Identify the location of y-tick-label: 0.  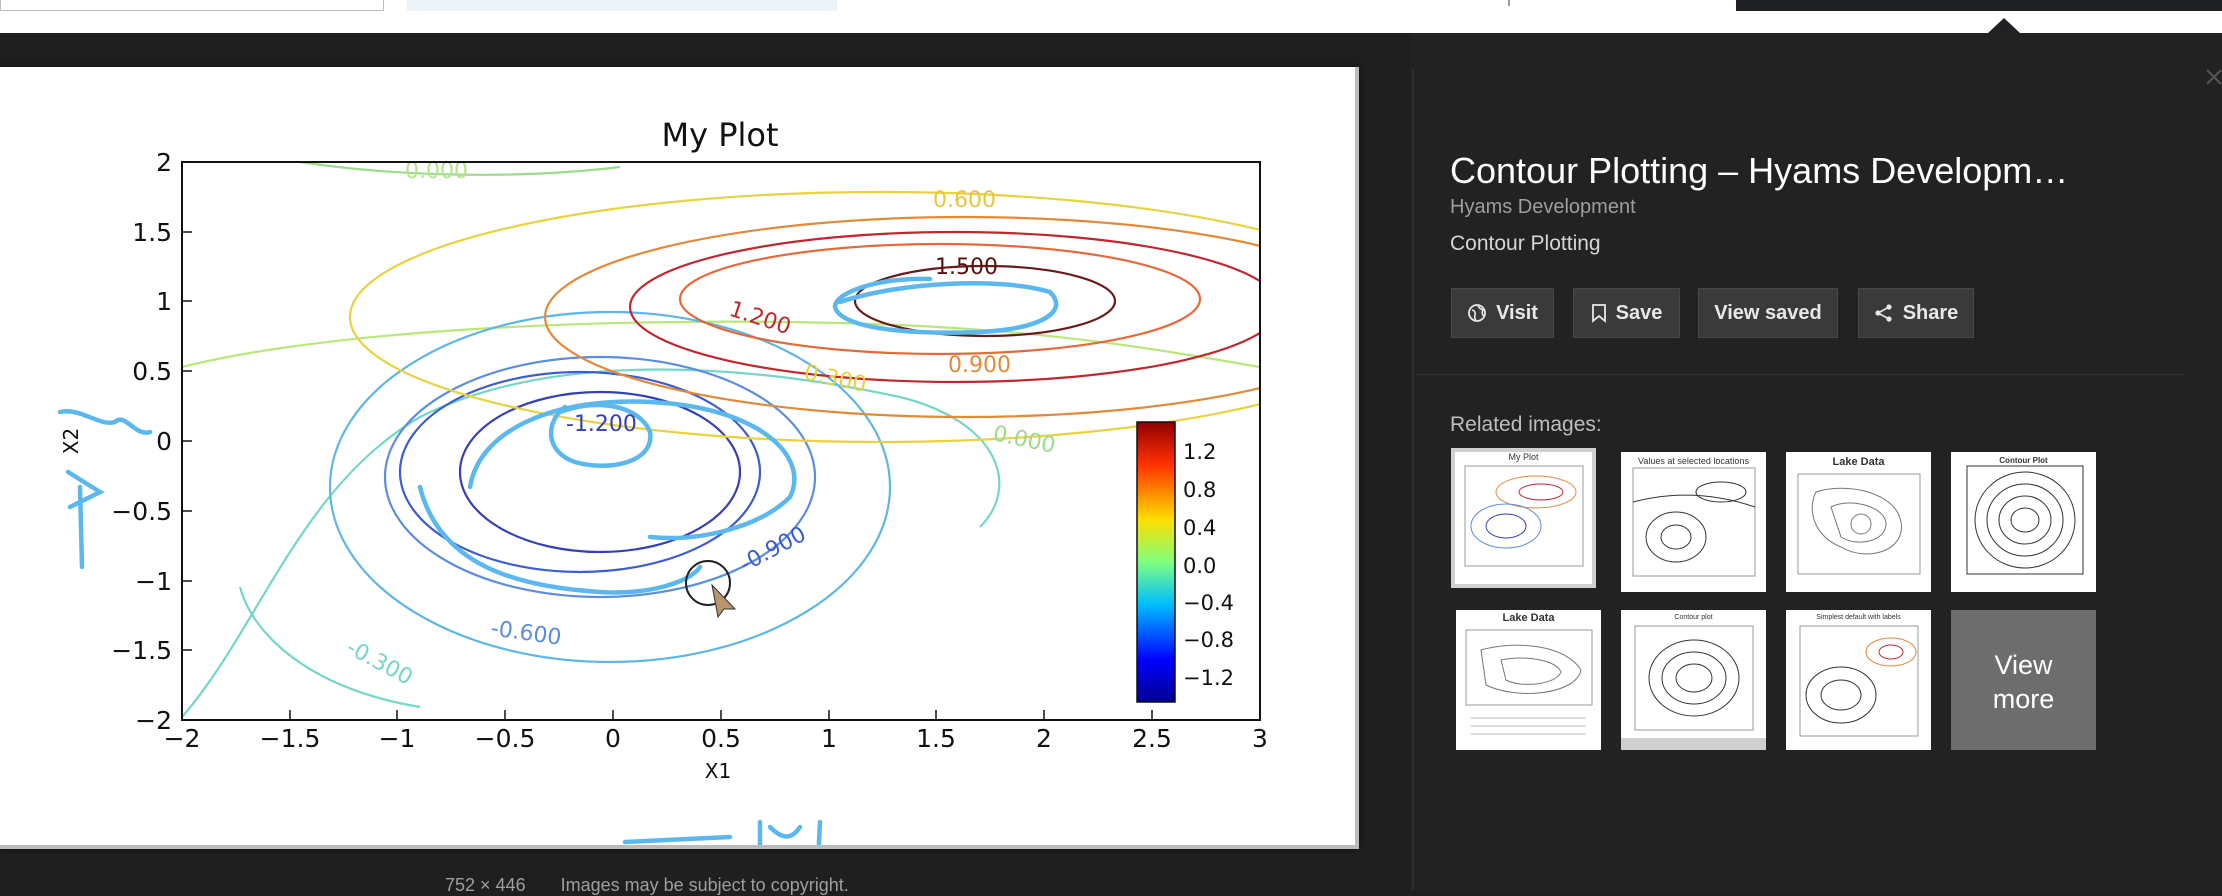
(164, 441).